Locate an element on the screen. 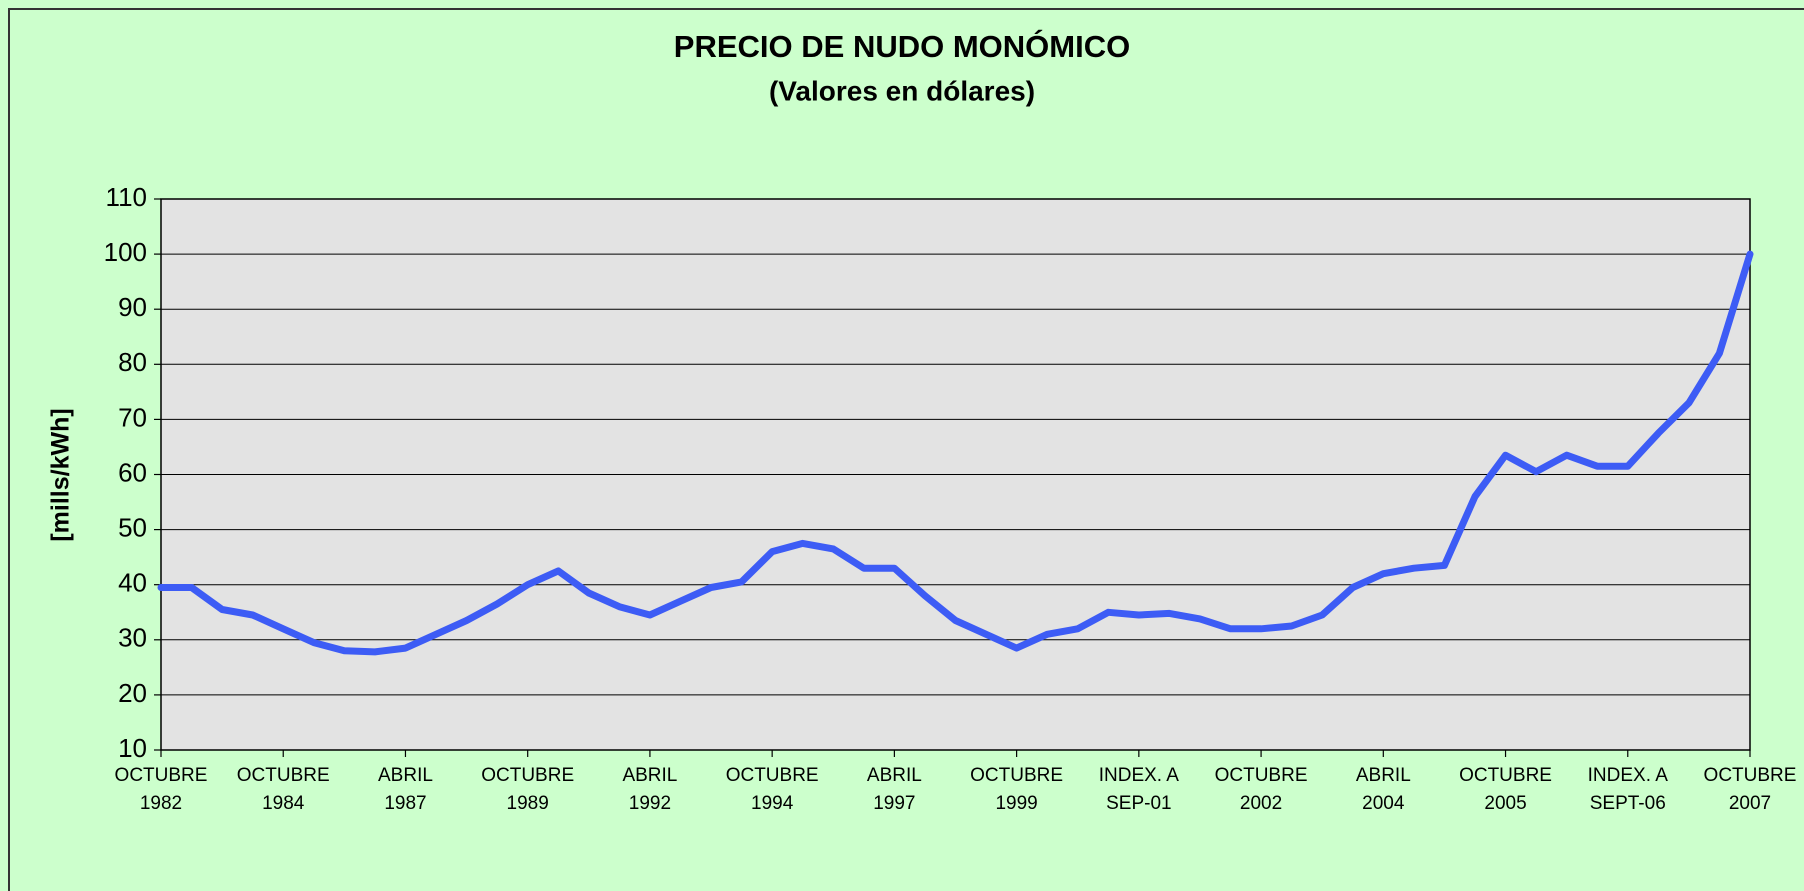 This screenshot has width=1804, height=891. y-tick-label: 90 is located at coordinates (132, 307).